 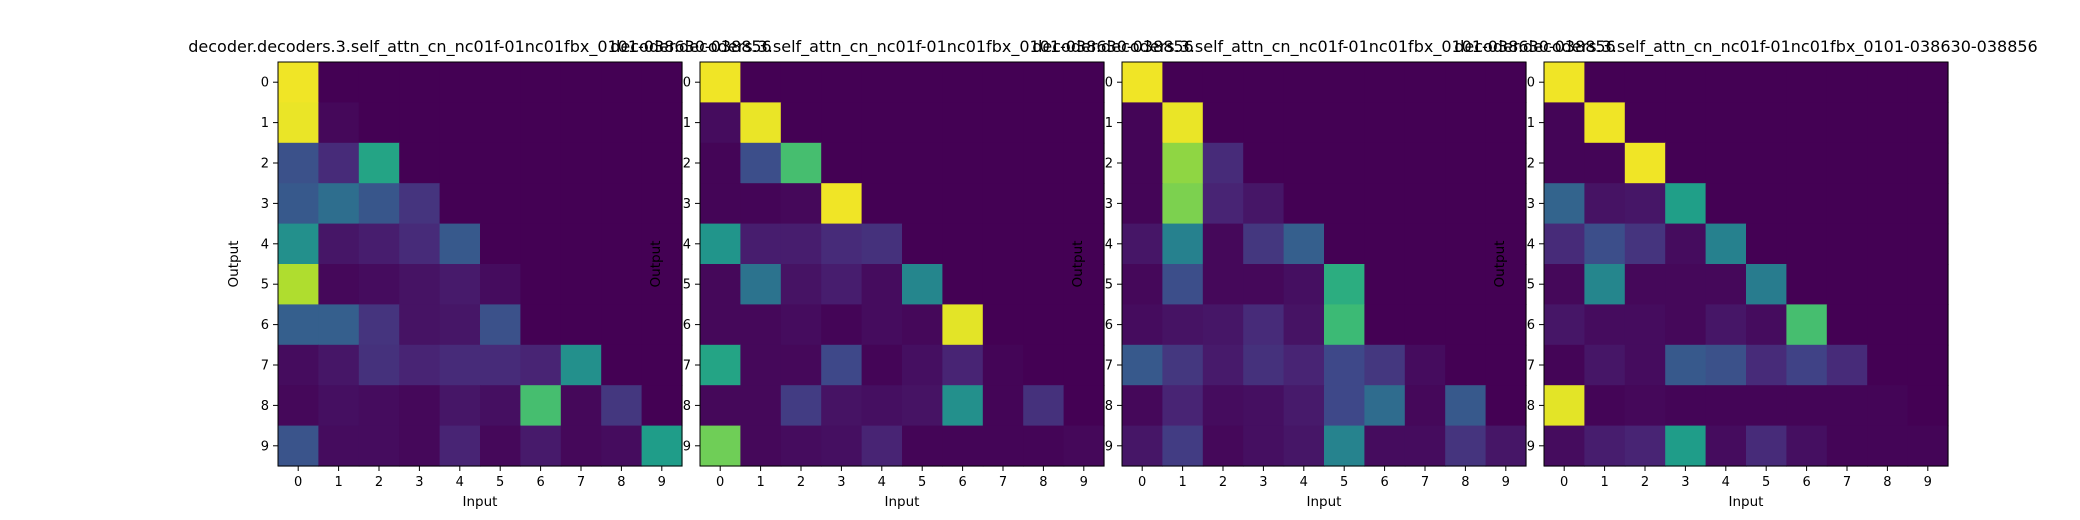 I want to click on x-tick-label: 4, so click(x=1726, y=482).